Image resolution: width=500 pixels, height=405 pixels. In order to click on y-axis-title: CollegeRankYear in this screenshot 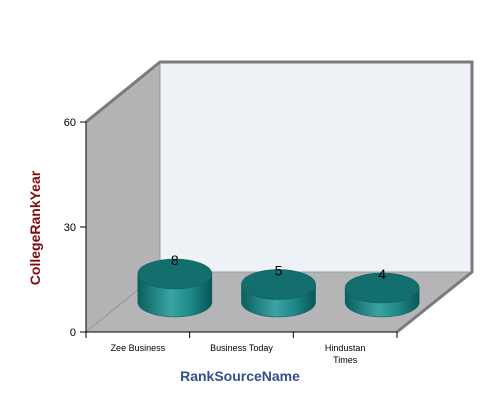, I will do `click(35, 227)`.